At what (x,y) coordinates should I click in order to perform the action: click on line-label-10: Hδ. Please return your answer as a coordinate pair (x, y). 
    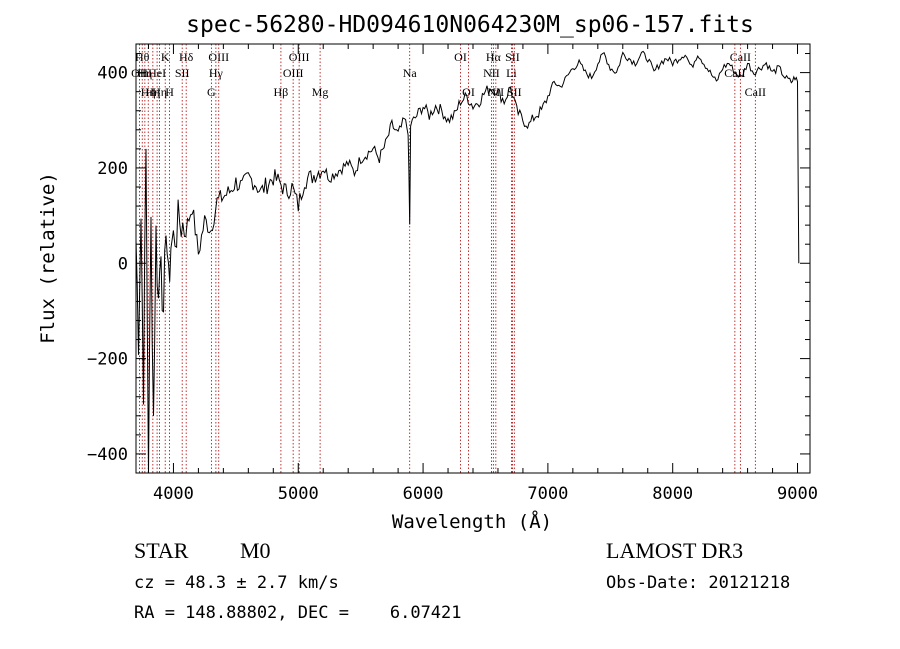
    Looking at the image, I should click on (186, 57).